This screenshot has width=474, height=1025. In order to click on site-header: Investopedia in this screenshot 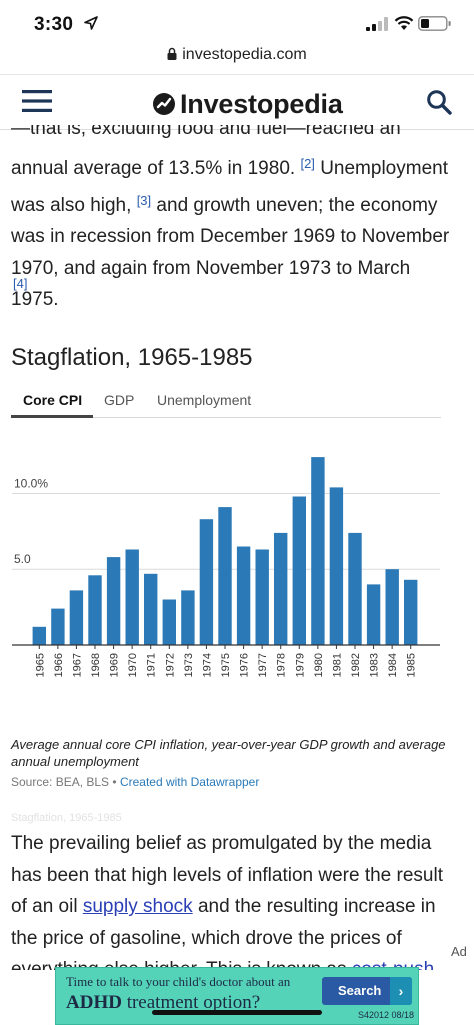, I will do `click(237, 102)`.